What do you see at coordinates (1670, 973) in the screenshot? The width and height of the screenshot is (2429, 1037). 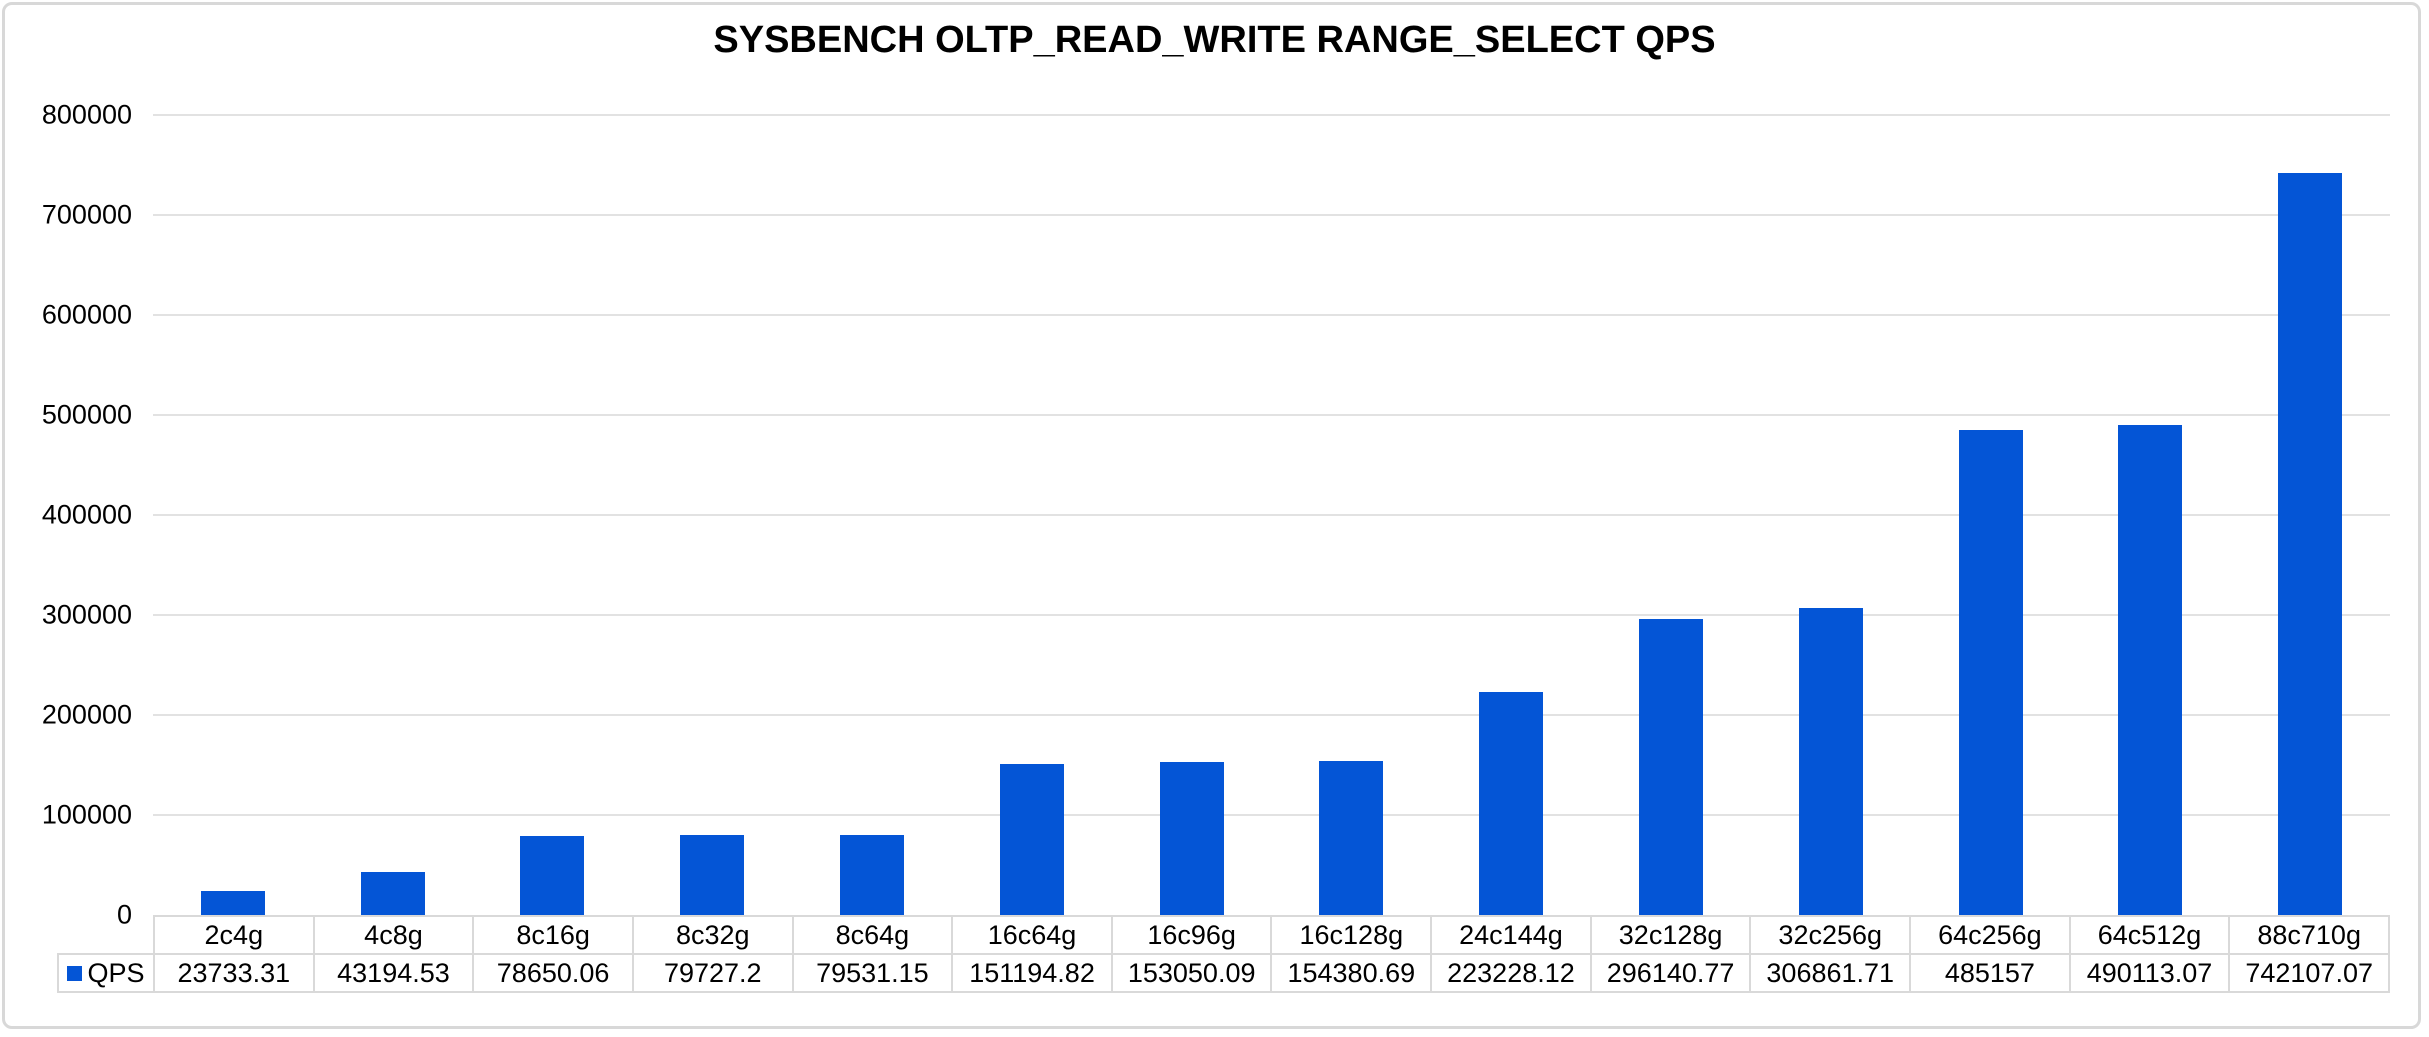 I see `value-cell-32c128g: 296140.77` at bounding box center [1670, 973].